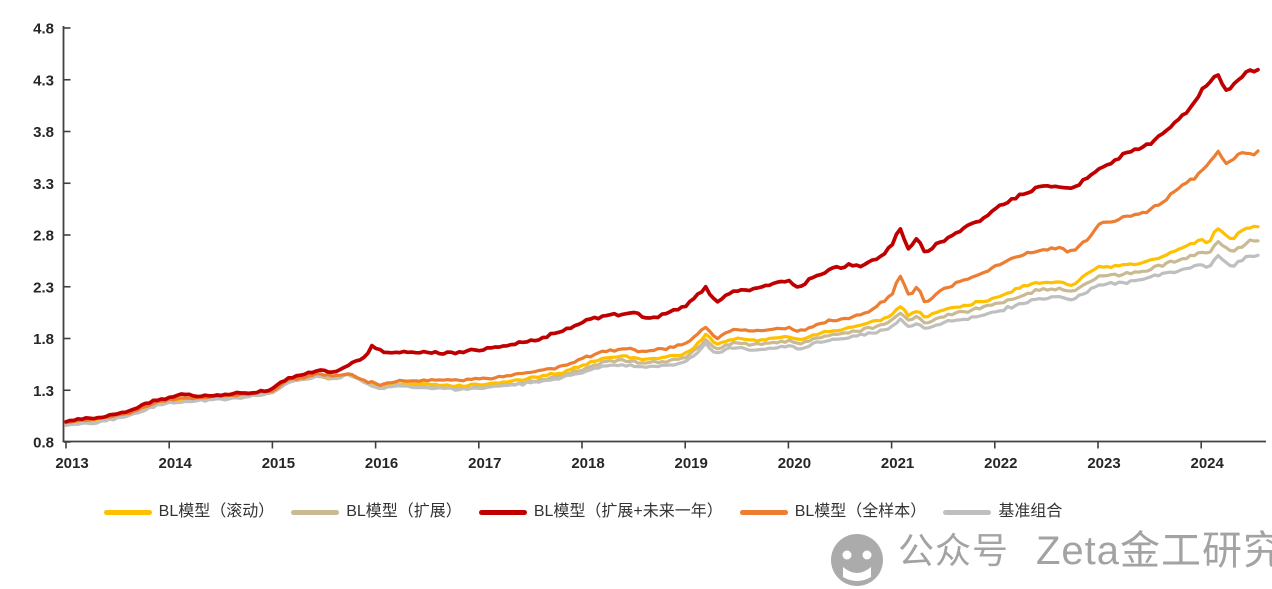 The height and width of the screenshot is (589, 1272). I want to click on x-tick-label: 2020, so click(794, 463).